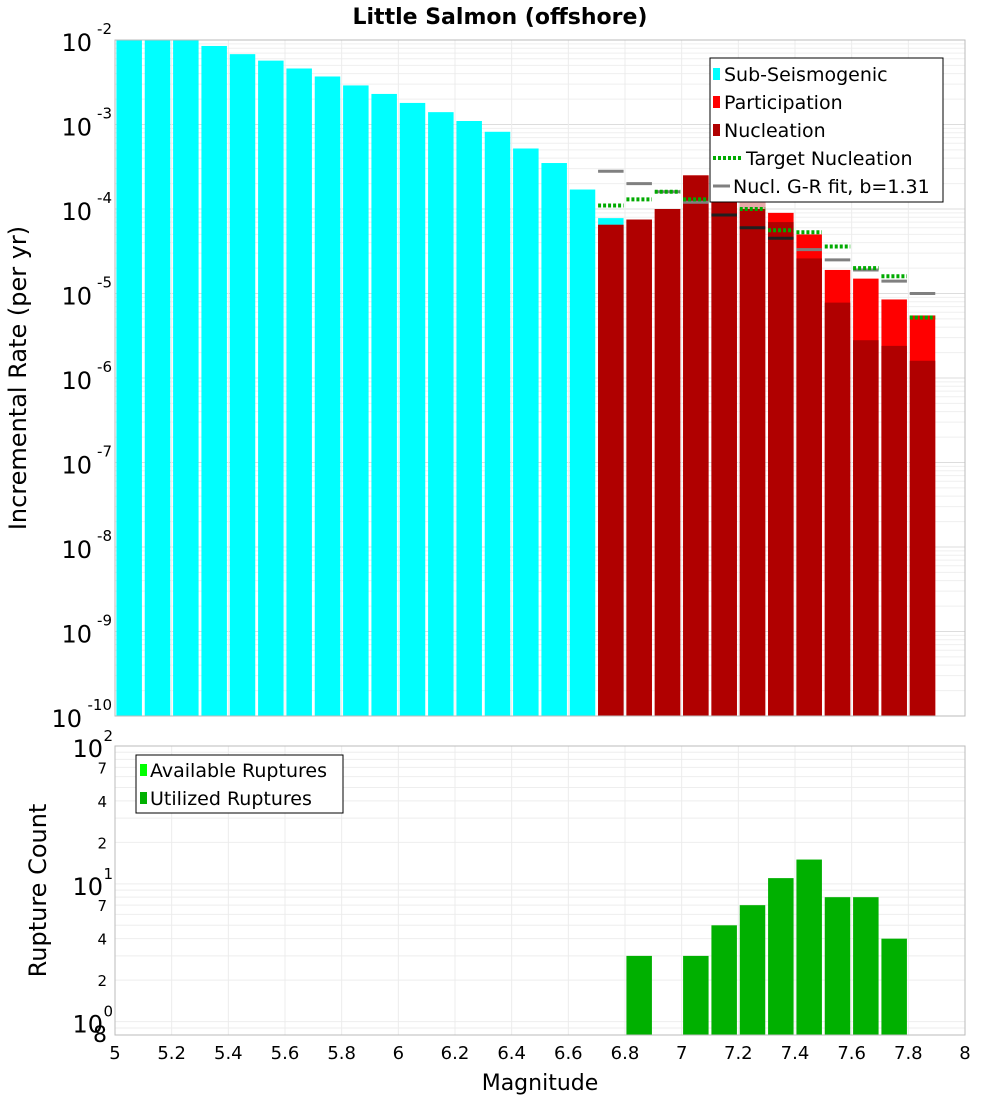 This screenshot has width=1000, height=1104. What do you see at coordinates (108, 874) in the screenshot?
I see `y-tick-exponent: 1` at bounding box center [108, 874].